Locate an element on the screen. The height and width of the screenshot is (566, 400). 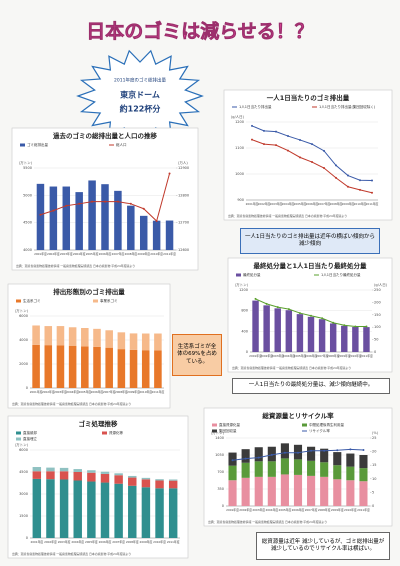
y-unit: (万トン) is located at coordinates (26, 163).